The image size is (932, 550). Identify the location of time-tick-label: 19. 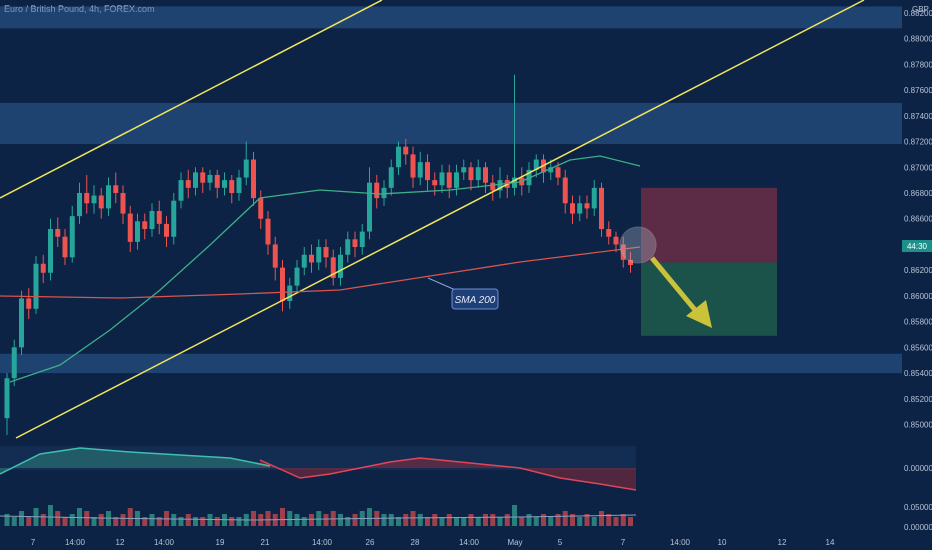
(220, 542).